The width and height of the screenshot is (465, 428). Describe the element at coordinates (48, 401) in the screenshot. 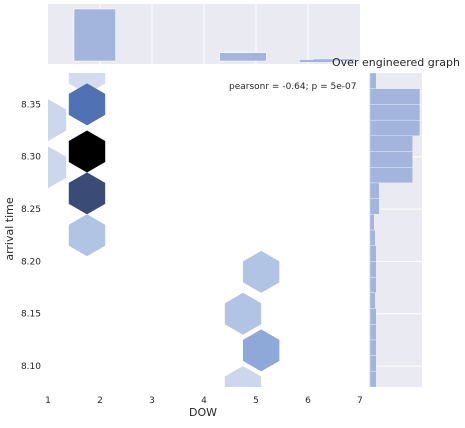

I see `x-tick-label: 1` at that location.